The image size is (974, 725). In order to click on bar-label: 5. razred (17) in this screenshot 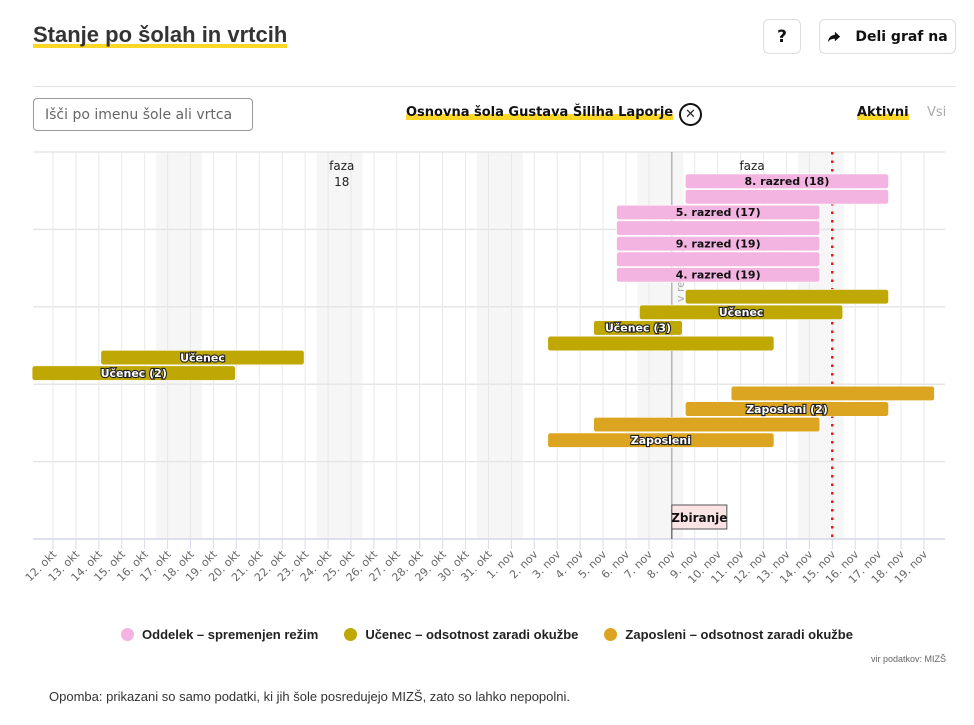, I will do `click(718, 212)`.